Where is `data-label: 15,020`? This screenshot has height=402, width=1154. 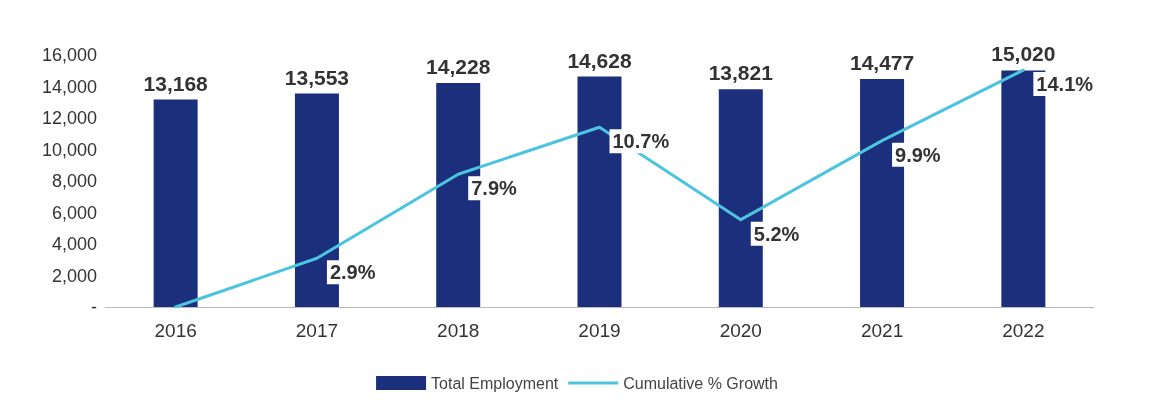
data-label: 15,020 is located at coordinates (1023, 54).